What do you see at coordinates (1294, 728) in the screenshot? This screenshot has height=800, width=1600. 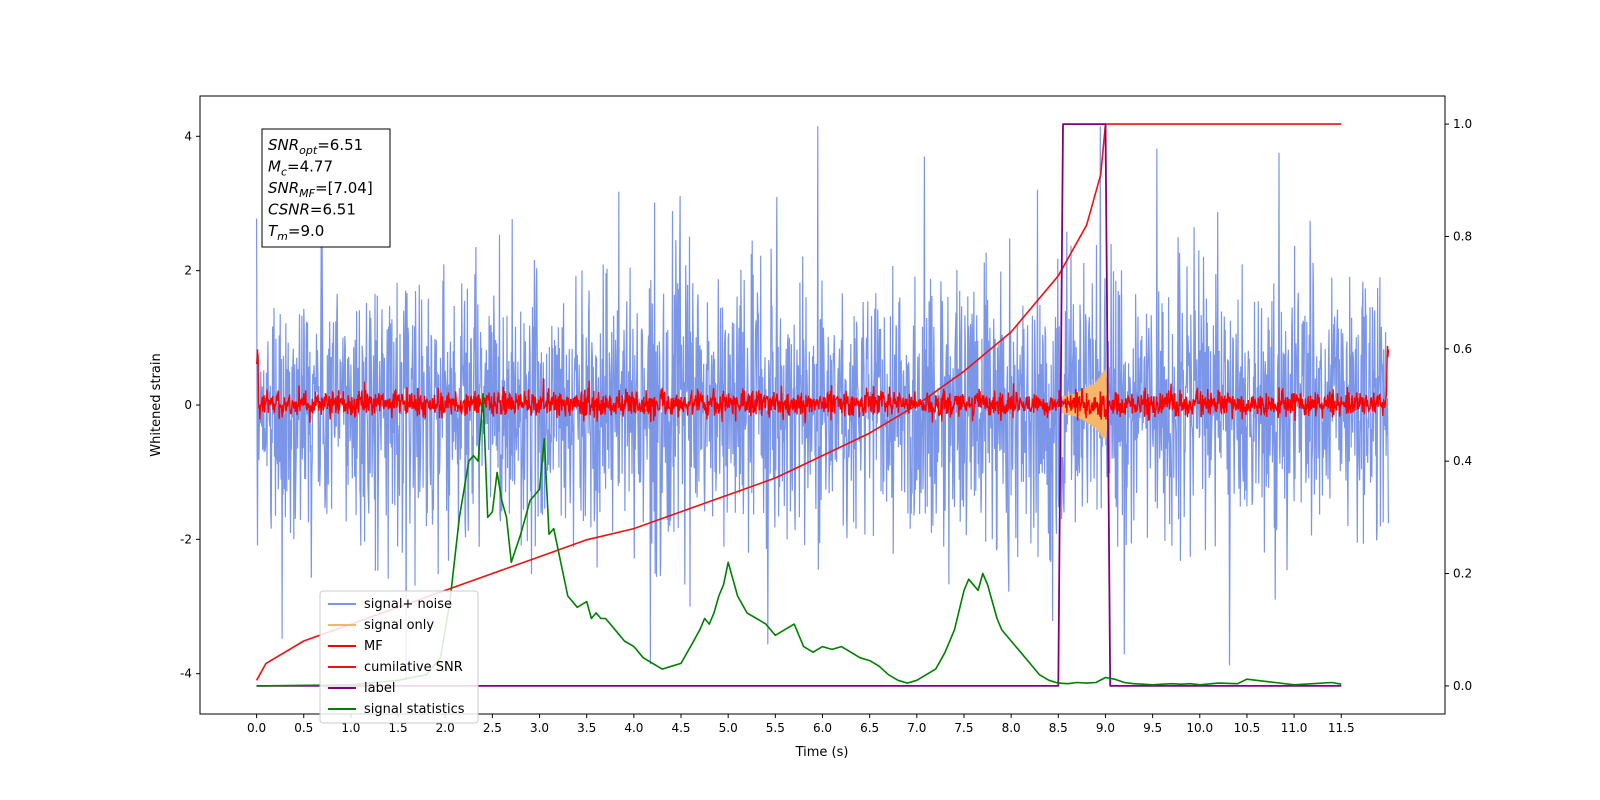 I see `x-tick-label: 11.0` at bounding box center [1294, 728].